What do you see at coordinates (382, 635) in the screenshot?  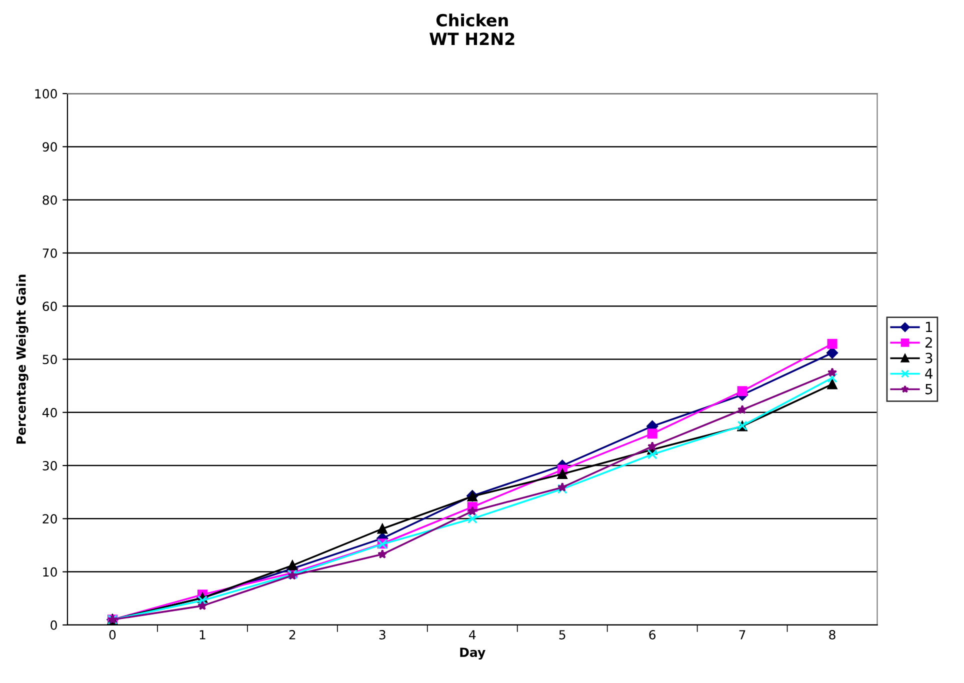 I see `x-tick-label: 3` at bounding box center [382, 635].